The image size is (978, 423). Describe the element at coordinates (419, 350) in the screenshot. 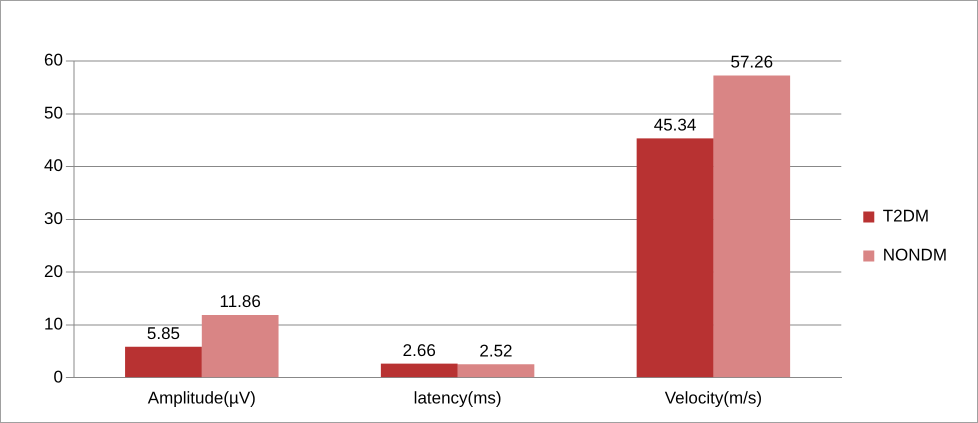

I see `data-label: 2.66` at that location.